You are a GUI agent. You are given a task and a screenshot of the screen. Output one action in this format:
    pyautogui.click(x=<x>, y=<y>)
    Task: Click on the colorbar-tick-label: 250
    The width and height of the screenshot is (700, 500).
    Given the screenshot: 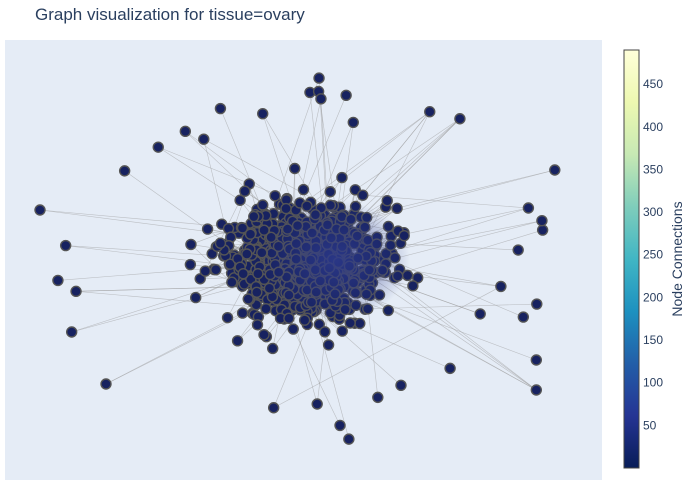 What is the action you would take?
    pyautogui.click(x=653, y=255)
    